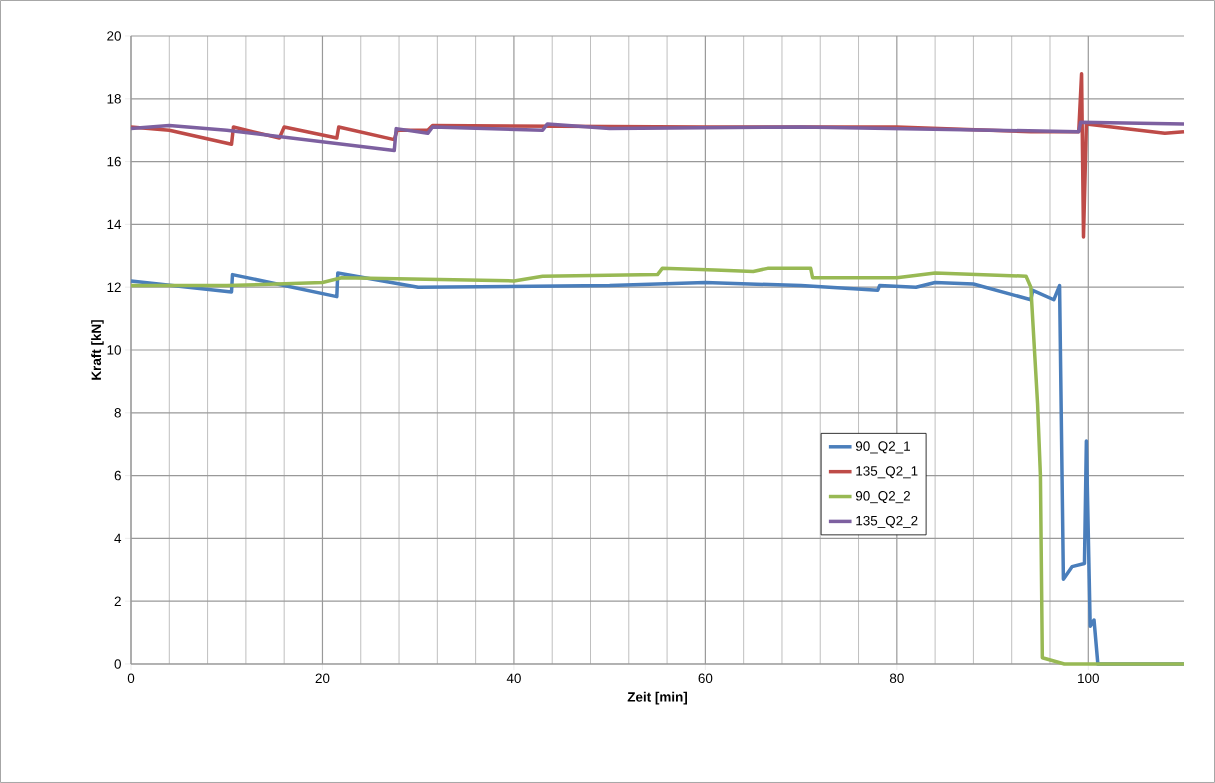  Describe the element at coordinates (114, 350) in the screenshot. I see `y-tick-label: 10` at that location.